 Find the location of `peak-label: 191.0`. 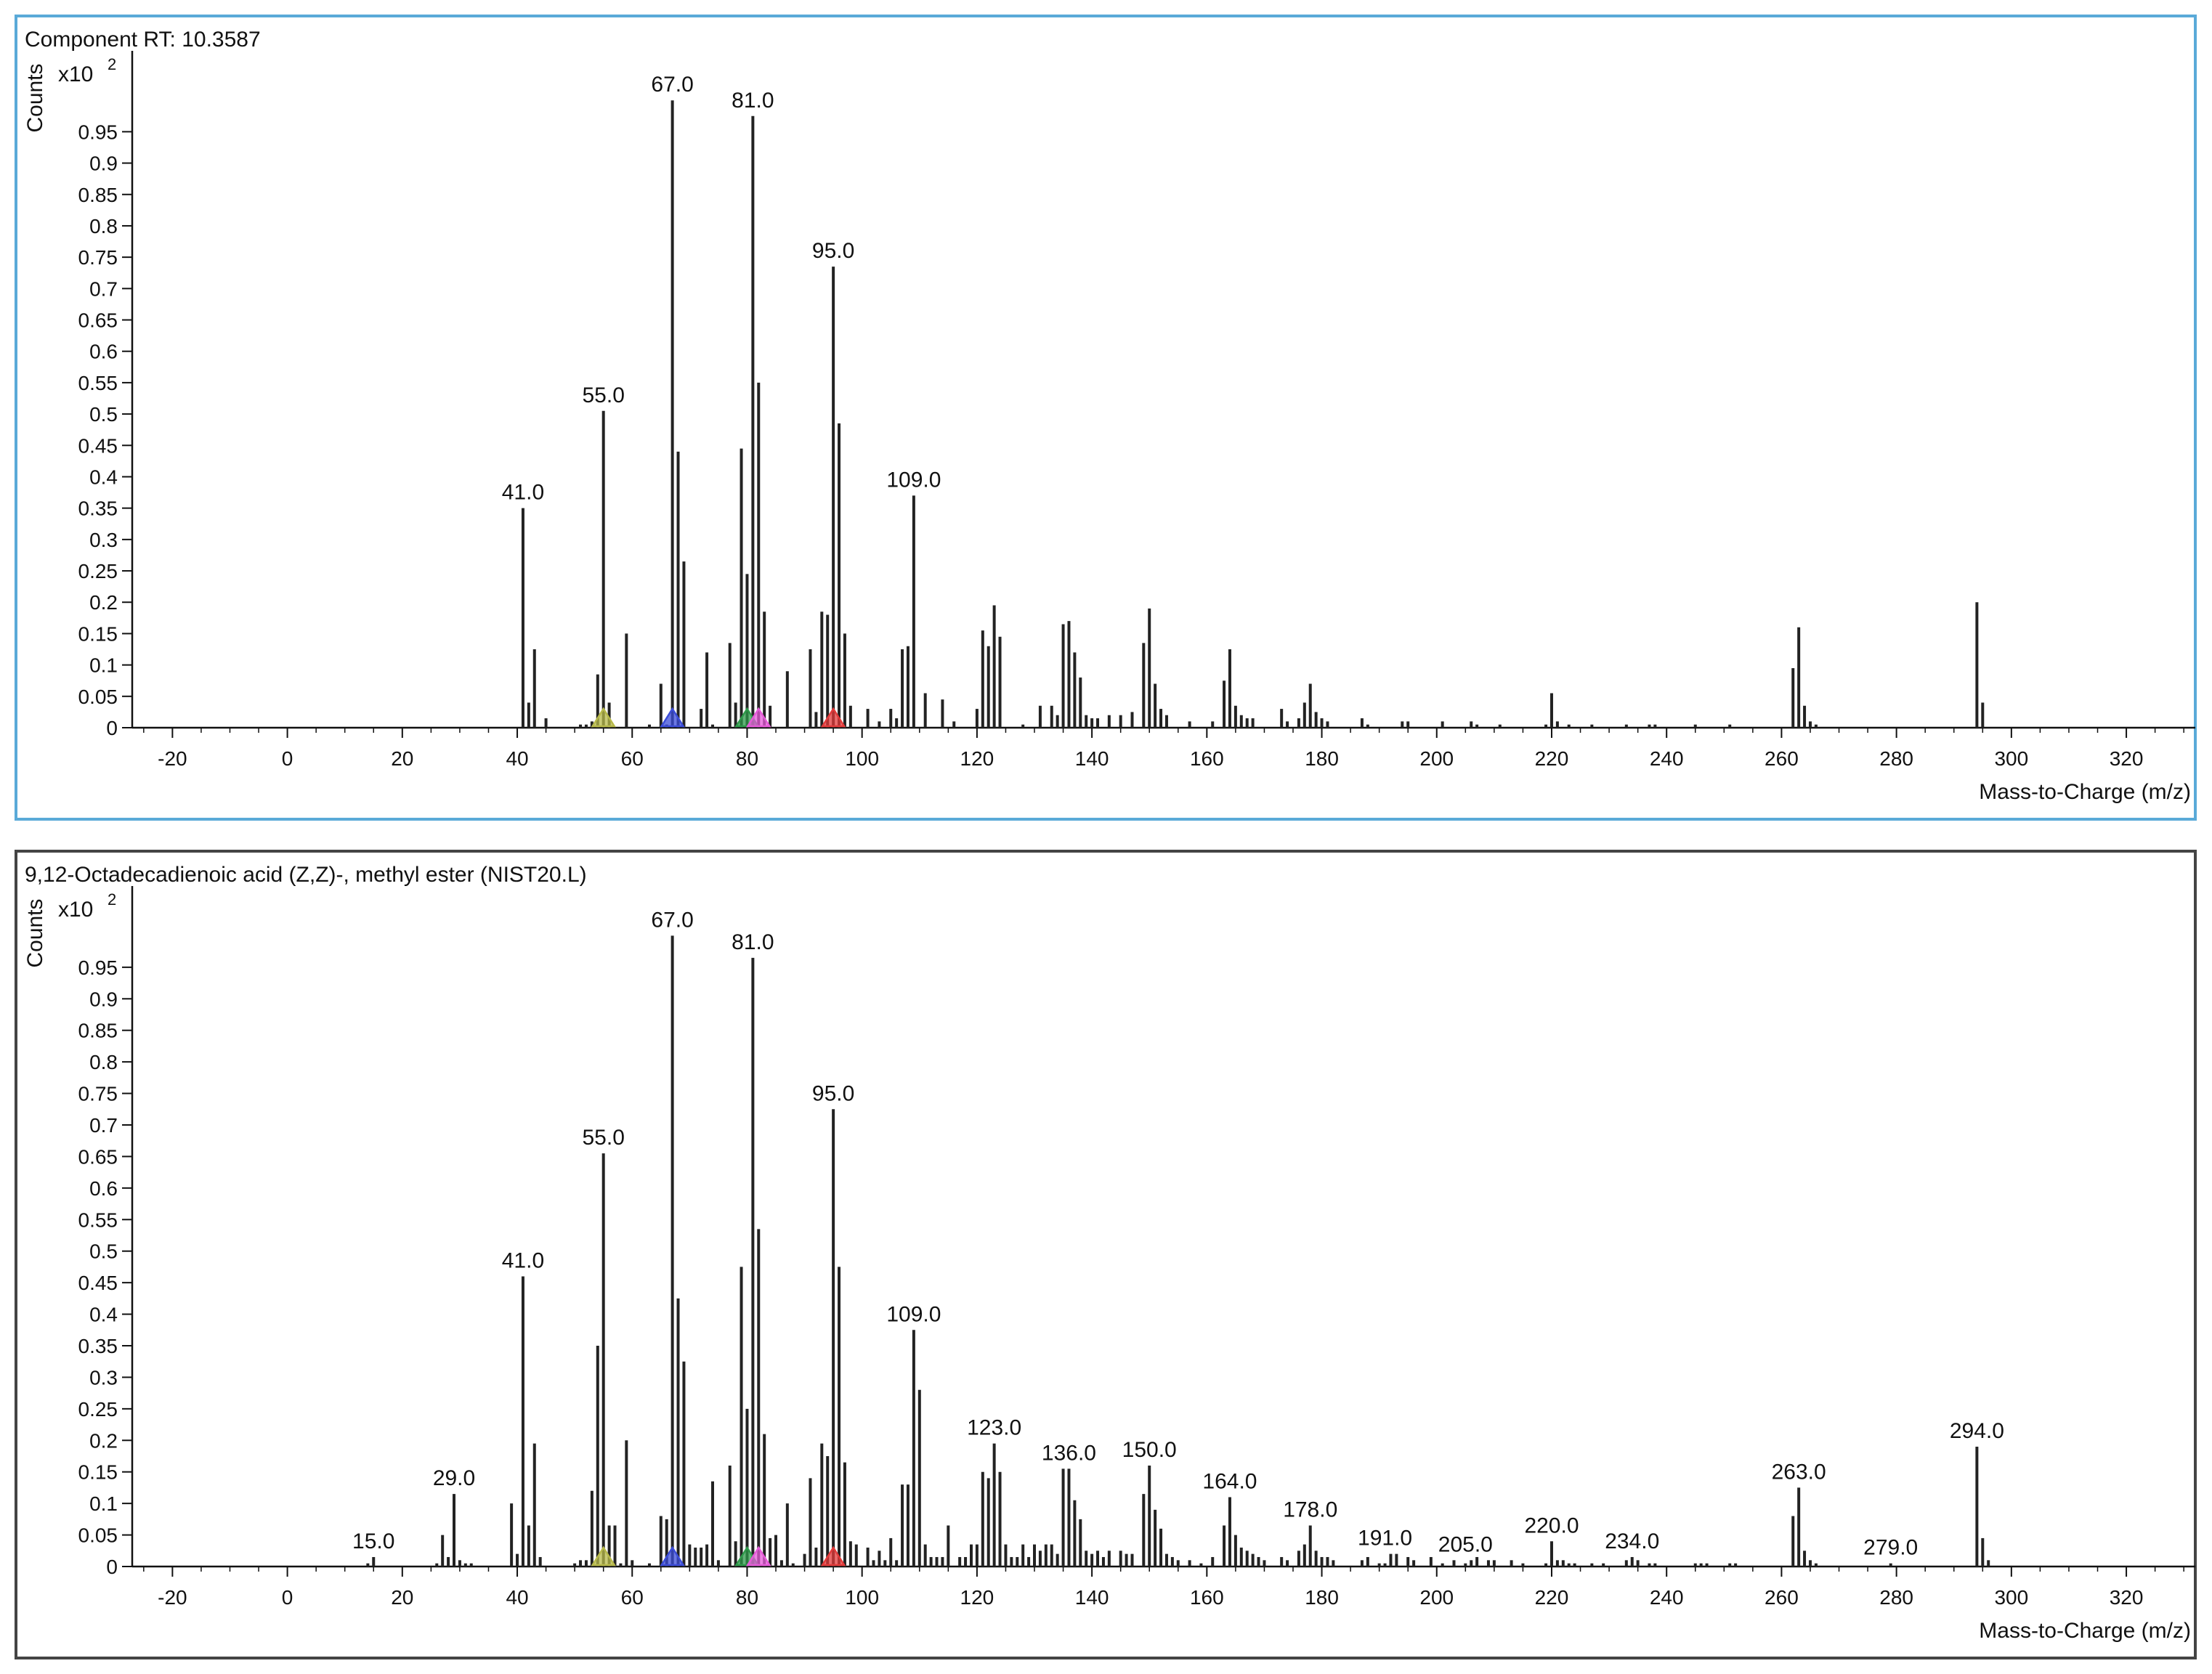

peak-label: 191.0 is located at coordinates (1385, 1539).